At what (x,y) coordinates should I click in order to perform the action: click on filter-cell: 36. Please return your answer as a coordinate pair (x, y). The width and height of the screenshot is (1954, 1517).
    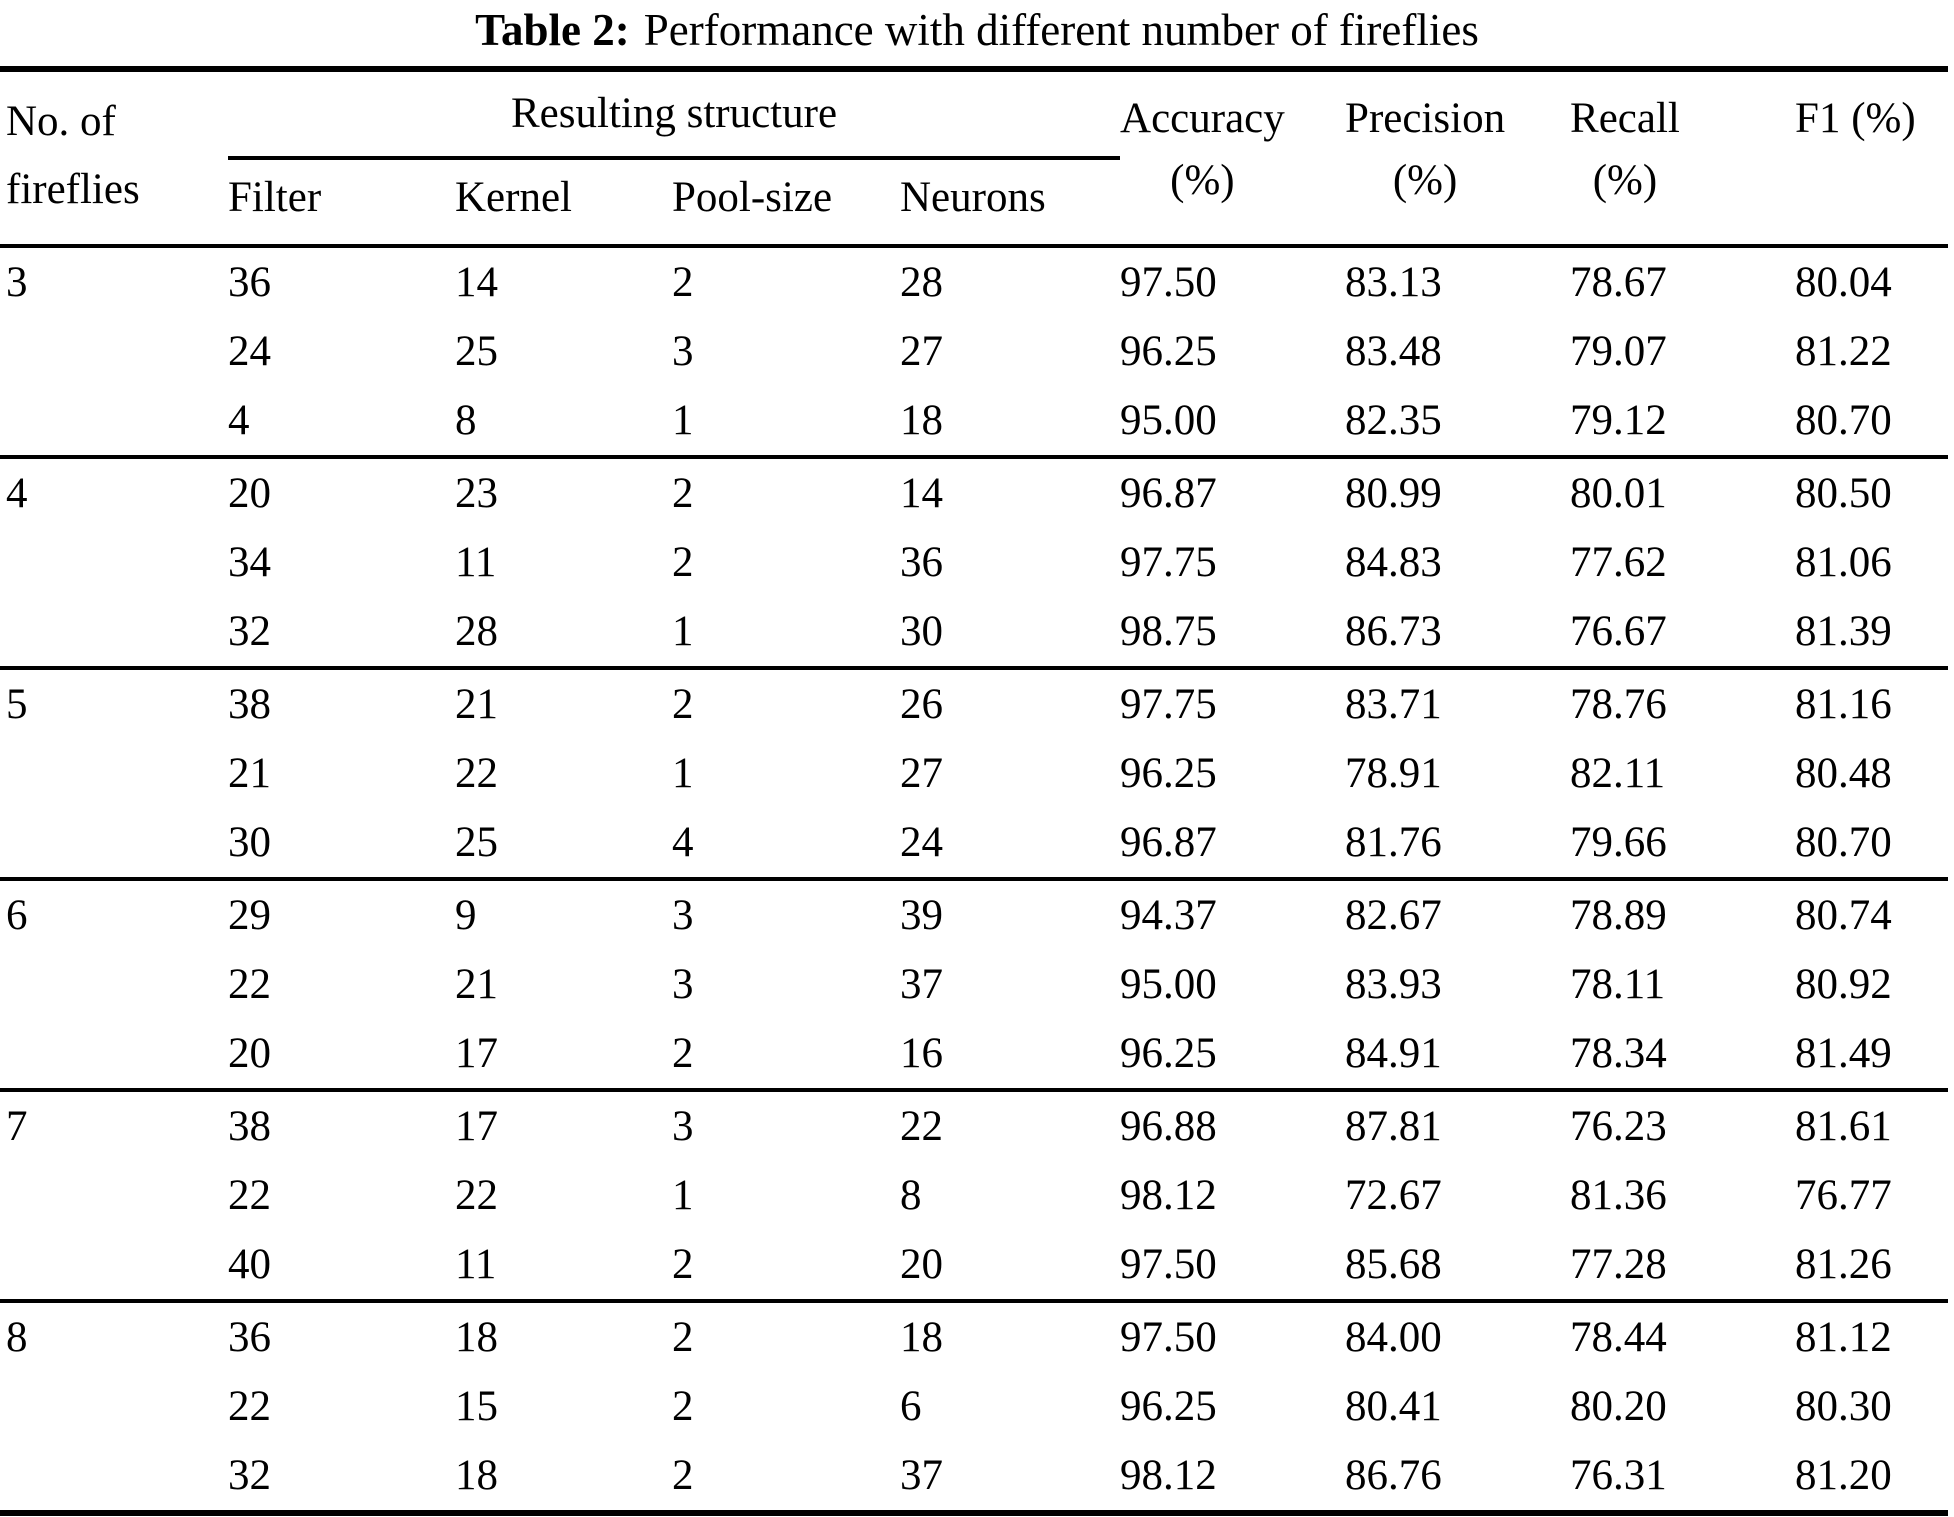
    Looking at the image, I should click on (249, 1337).